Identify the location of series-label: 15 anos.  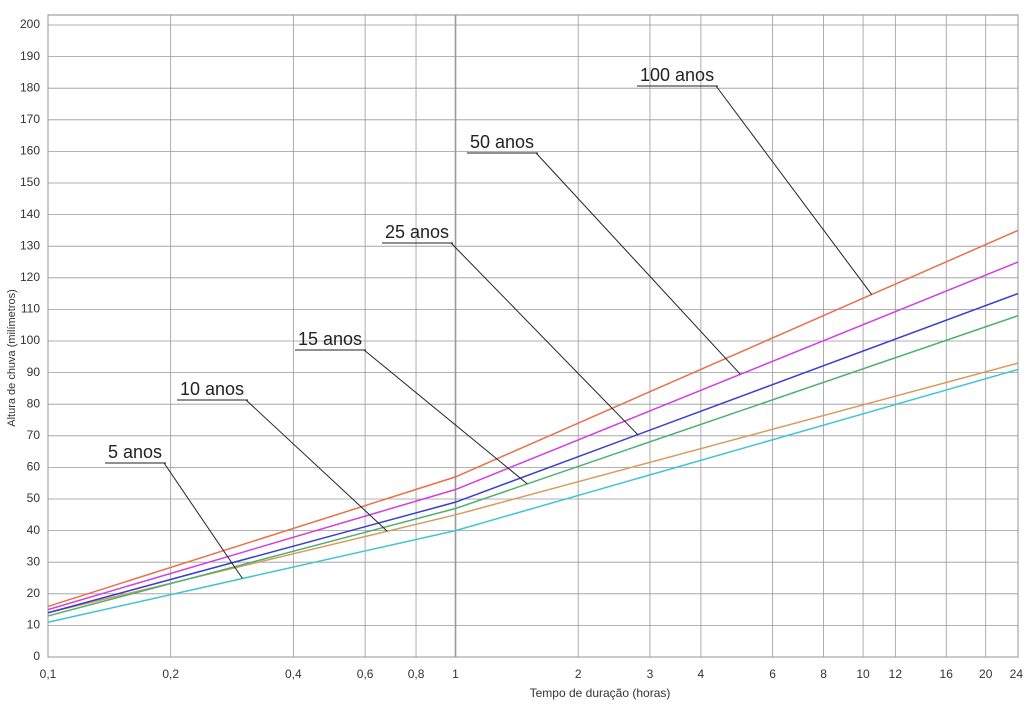
(330, 339).